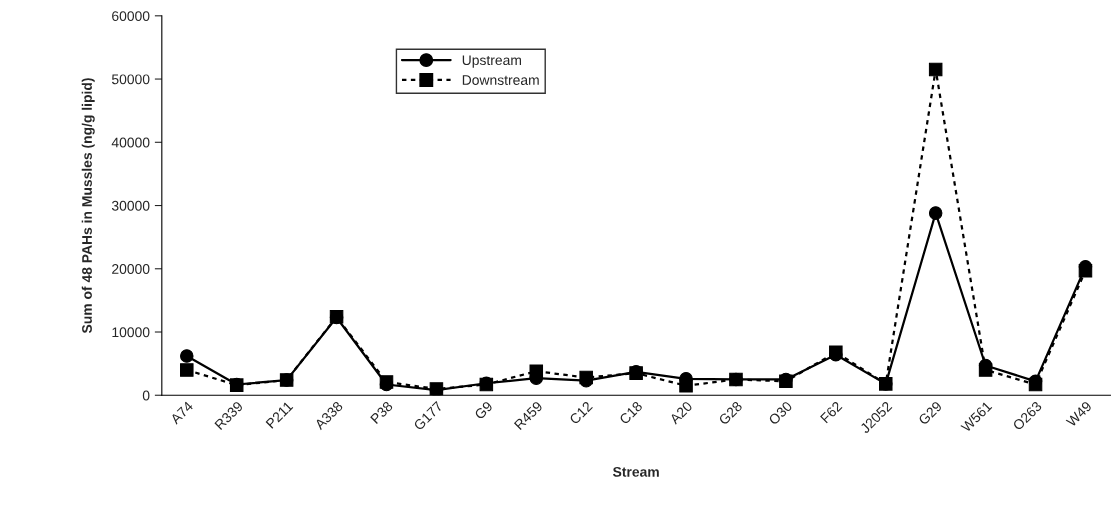 This screenshot has height=527, width=1116. What do you see at coordinates (88, 206) in the screenshot?
I see `y-axis-title: Sum of 48 PAHs in Mussles (ng/g lipid)` at bounding box center [88, 206].